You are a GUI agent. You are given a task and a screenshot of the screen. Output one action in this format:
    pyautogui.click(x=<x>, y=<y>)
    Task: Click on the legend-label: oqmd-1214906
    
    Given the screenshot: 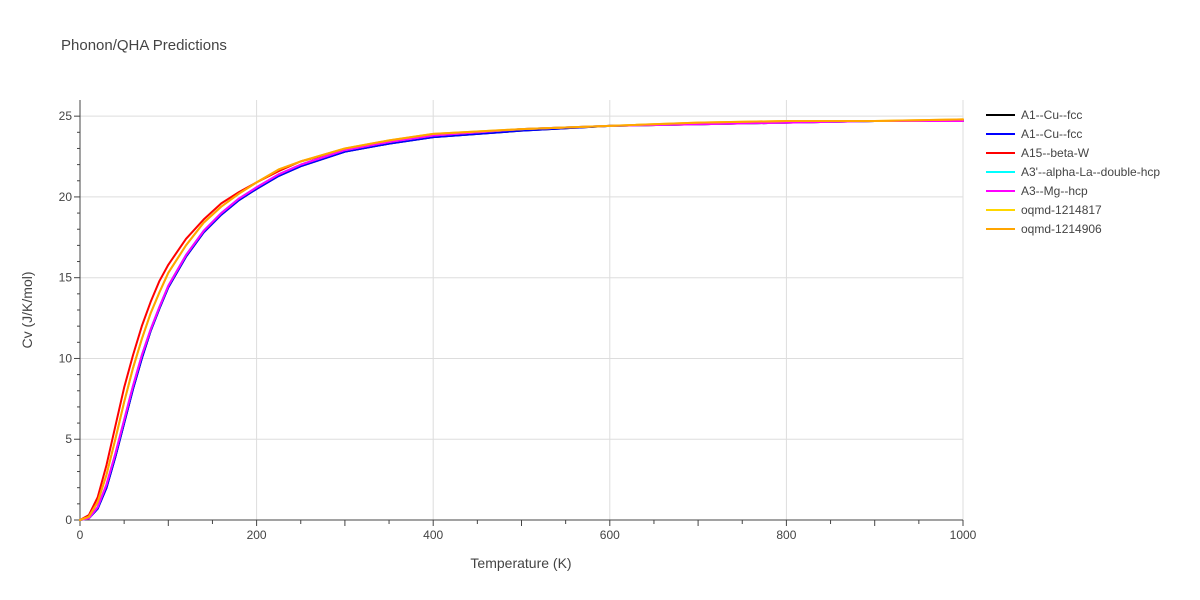 What is the action you would take?
    pyautogui.click(x=1061, y=229)
    